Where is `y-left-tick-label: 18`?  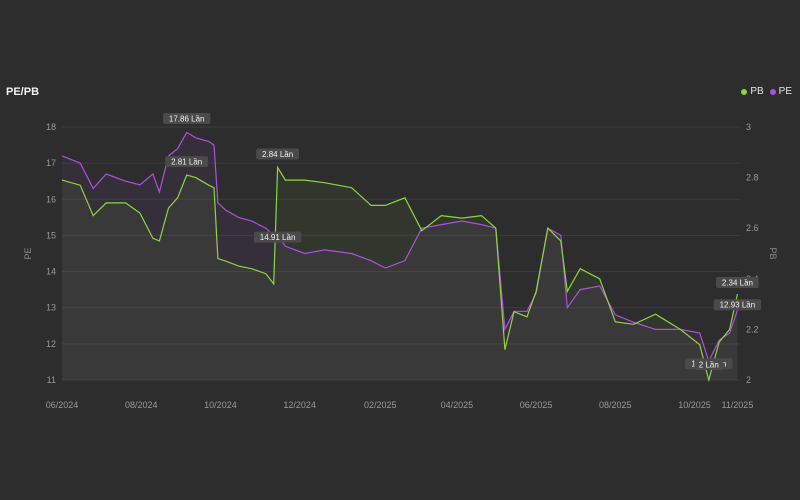
y-left-tick-label: 18 is located at coordinates (51, 127).